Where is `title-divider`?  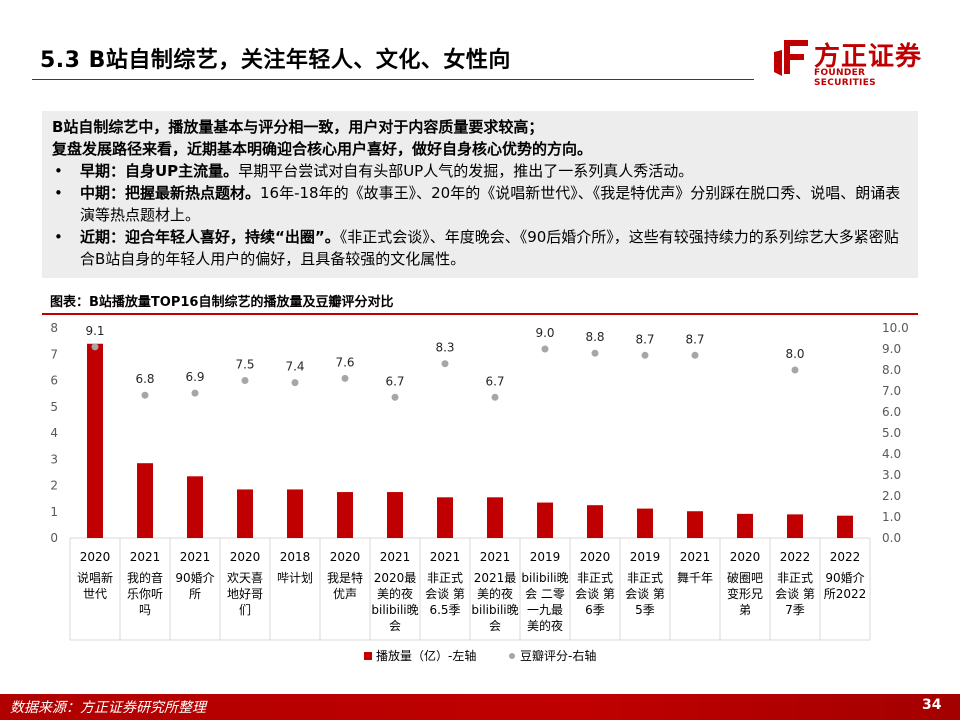 title-divider is located at coordinates (393, 79).